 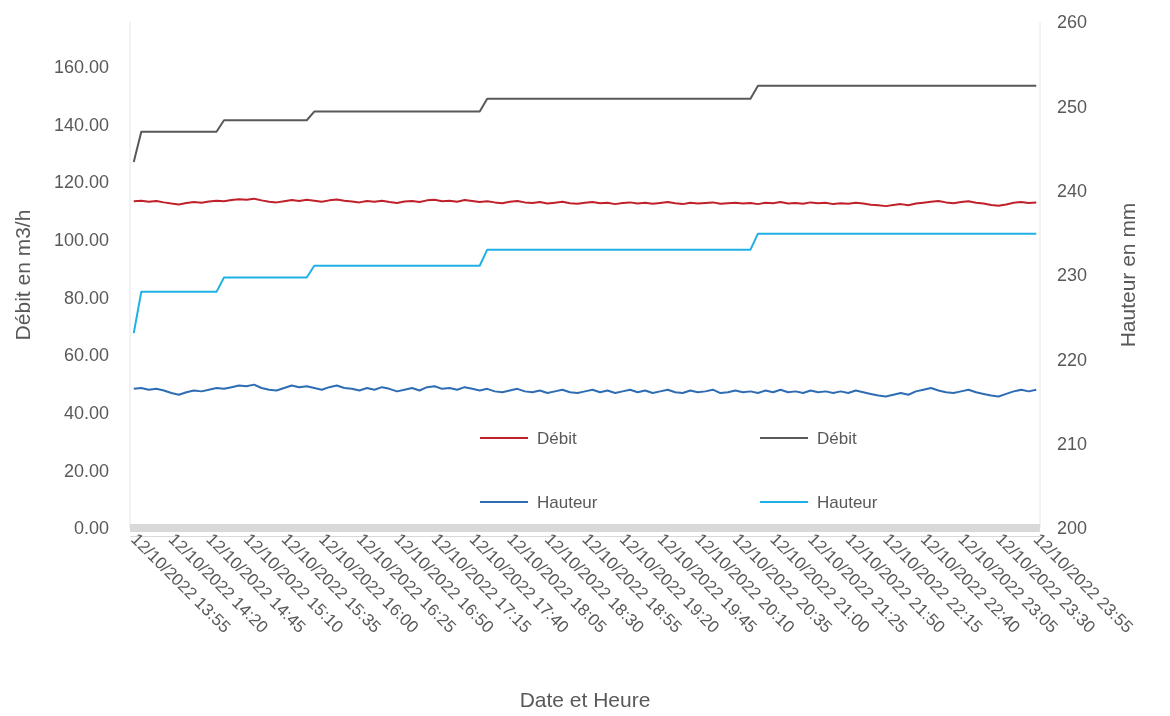 What do you see at coordinates (81, 182) in the screenshot?
I see `y-tick-label: 120.00` at bounding box center [81, 182].